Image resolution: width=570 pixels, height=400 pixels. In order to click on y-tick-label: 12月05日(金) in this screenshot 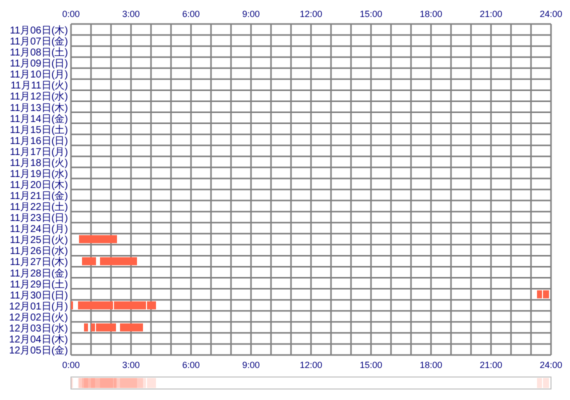, I will do `click(38, 350)`.